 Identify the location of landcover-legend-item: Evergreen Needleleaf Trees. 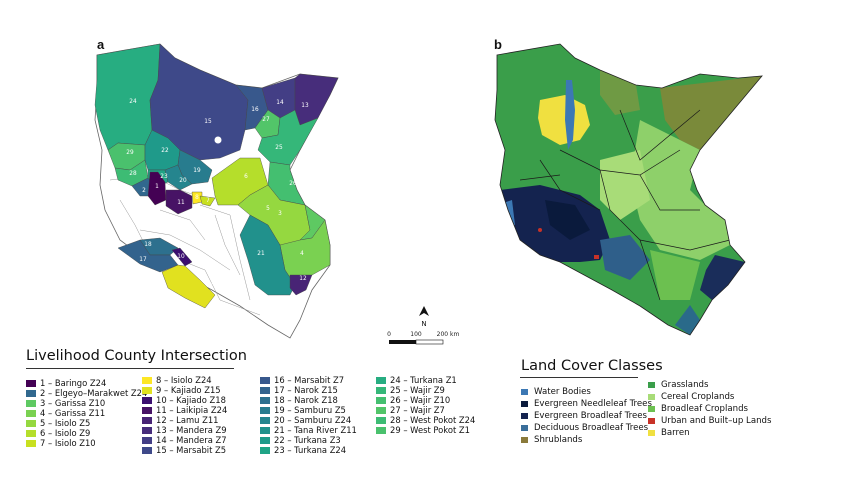
(586, 404).